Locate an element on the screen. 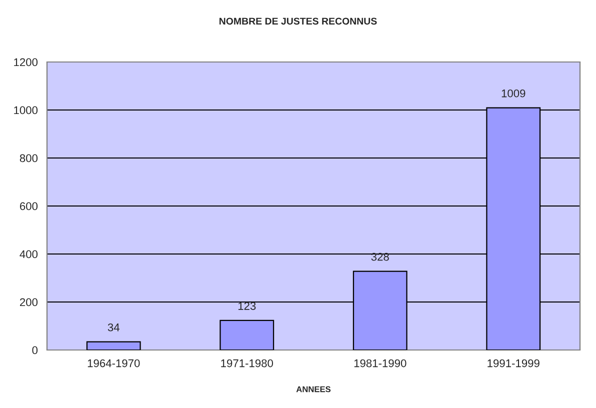 The width and height of the screenshot is (596, 408). x-tick-label: 1981-1990 is located at coordinates (380, 363).